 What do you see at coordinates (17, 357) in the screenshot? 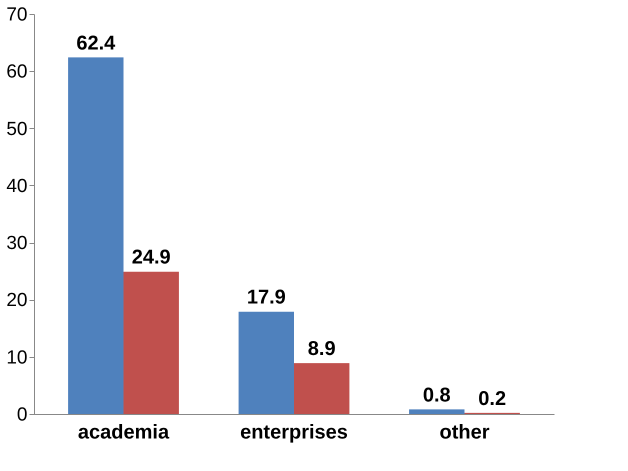
I see `y-tick-label: 10` at bounding box center [17, 357].